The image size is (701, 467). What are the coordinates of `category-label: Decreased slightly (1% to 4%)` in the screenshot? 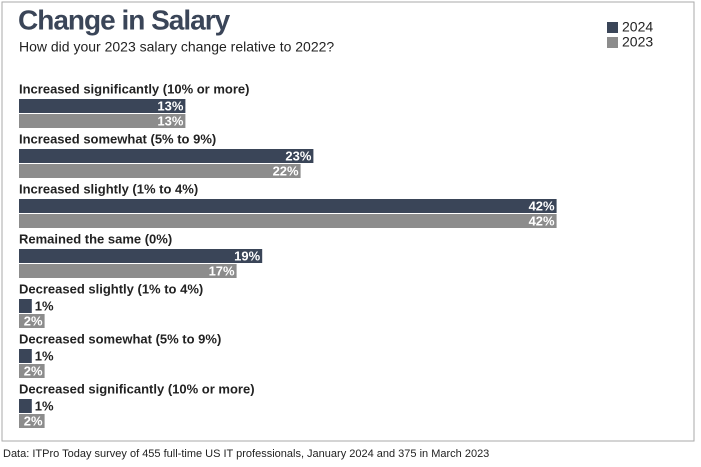 It's located at (111, 288).